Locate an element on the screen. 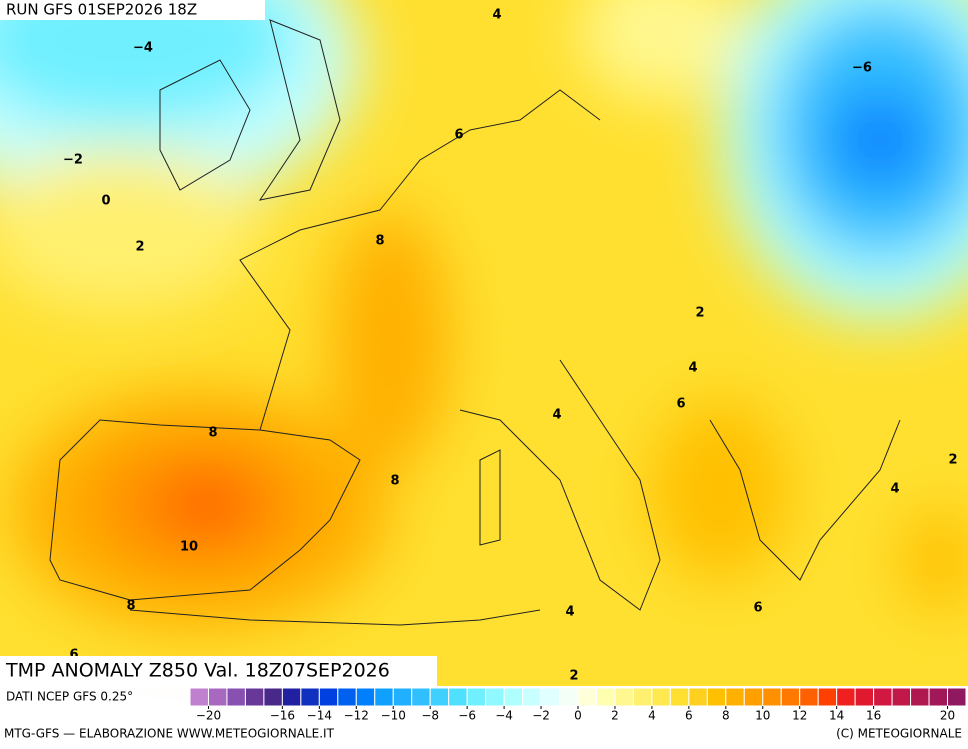 Image resolution: width=968 pixels, height=749 pixels. colorbar-tick-label: −2 is located at coordinates (541, 716).